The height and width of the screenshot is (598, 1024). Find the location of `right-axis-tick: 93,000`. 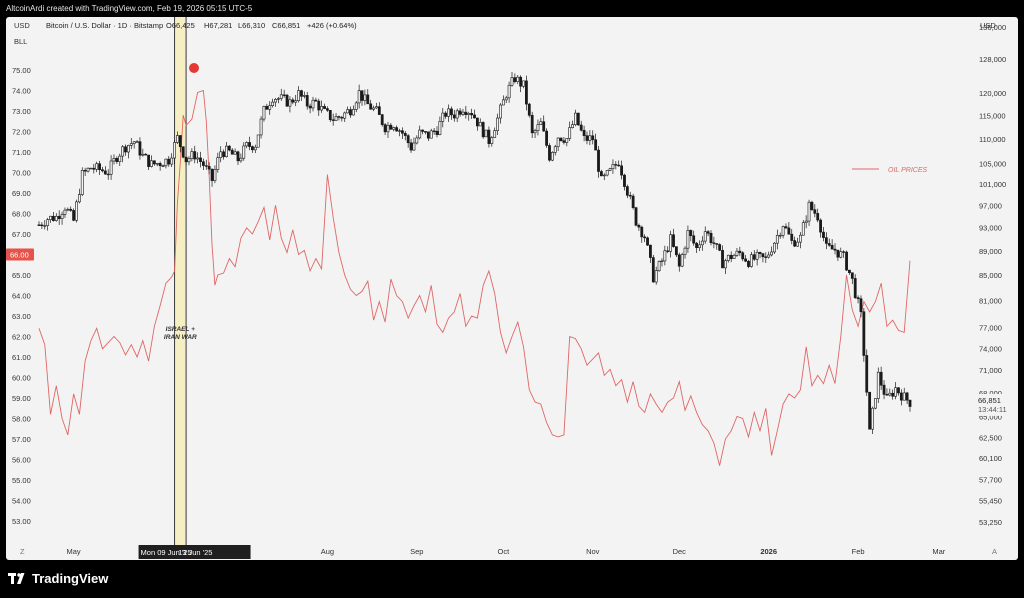

right-axis-tick: 93,000 is located at coordinates (990, 228).